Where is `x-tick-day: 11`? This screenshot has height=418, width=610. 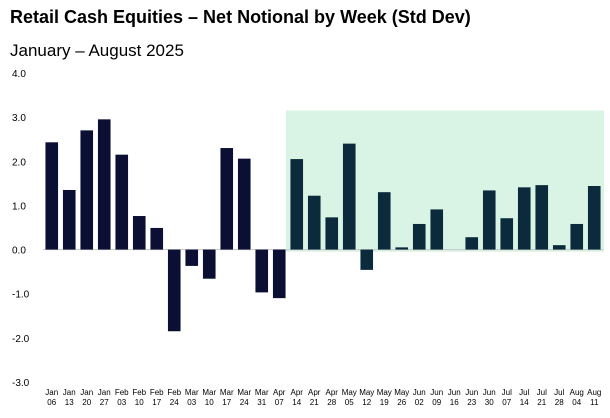 x-tick-day: 11 is located at coordinates (594, 402).